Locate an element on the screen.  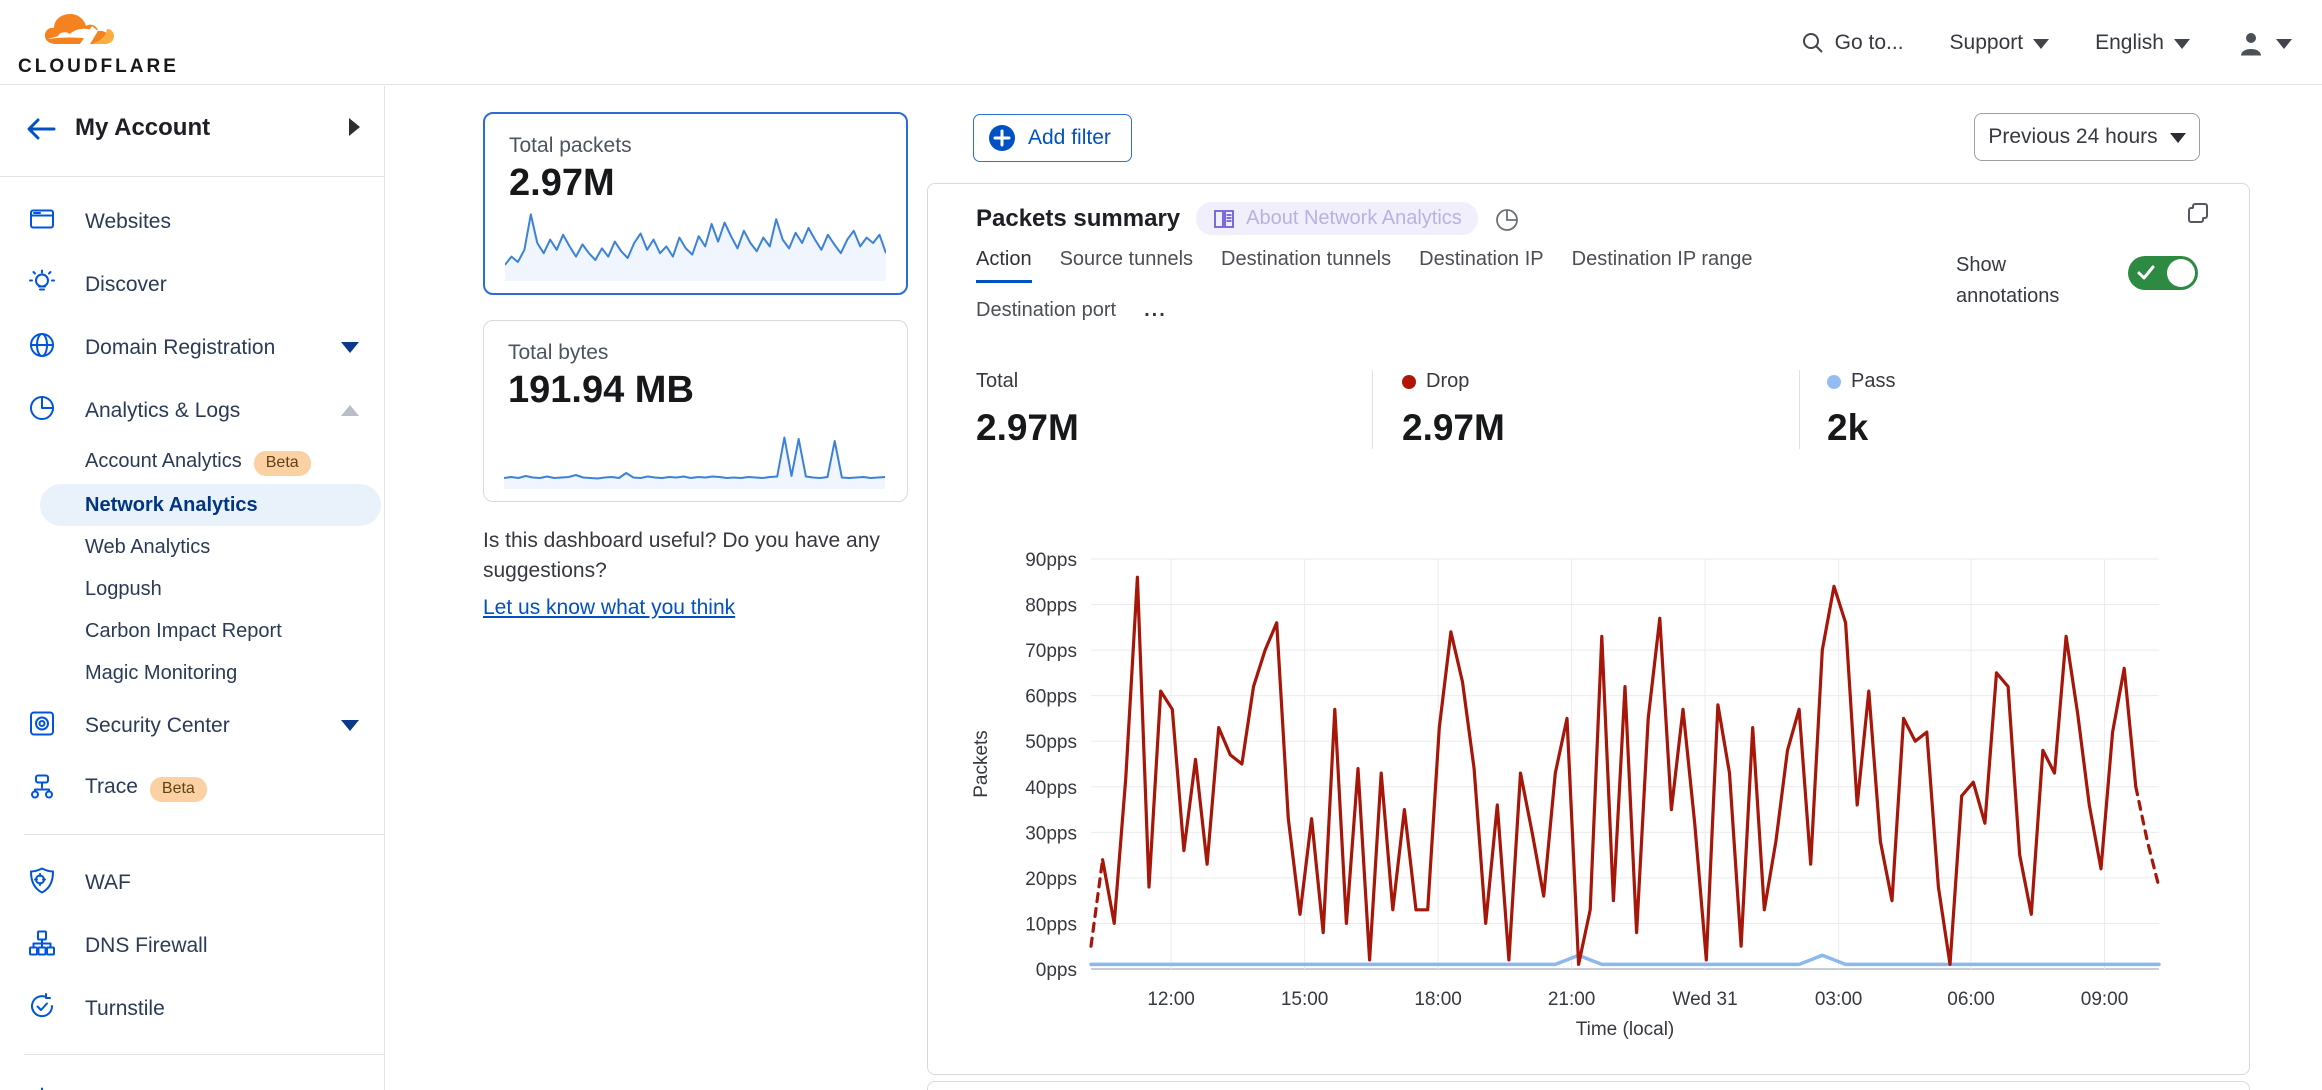
sidebar-item-label: DNS Firewall is located at coordinates (146, 945).